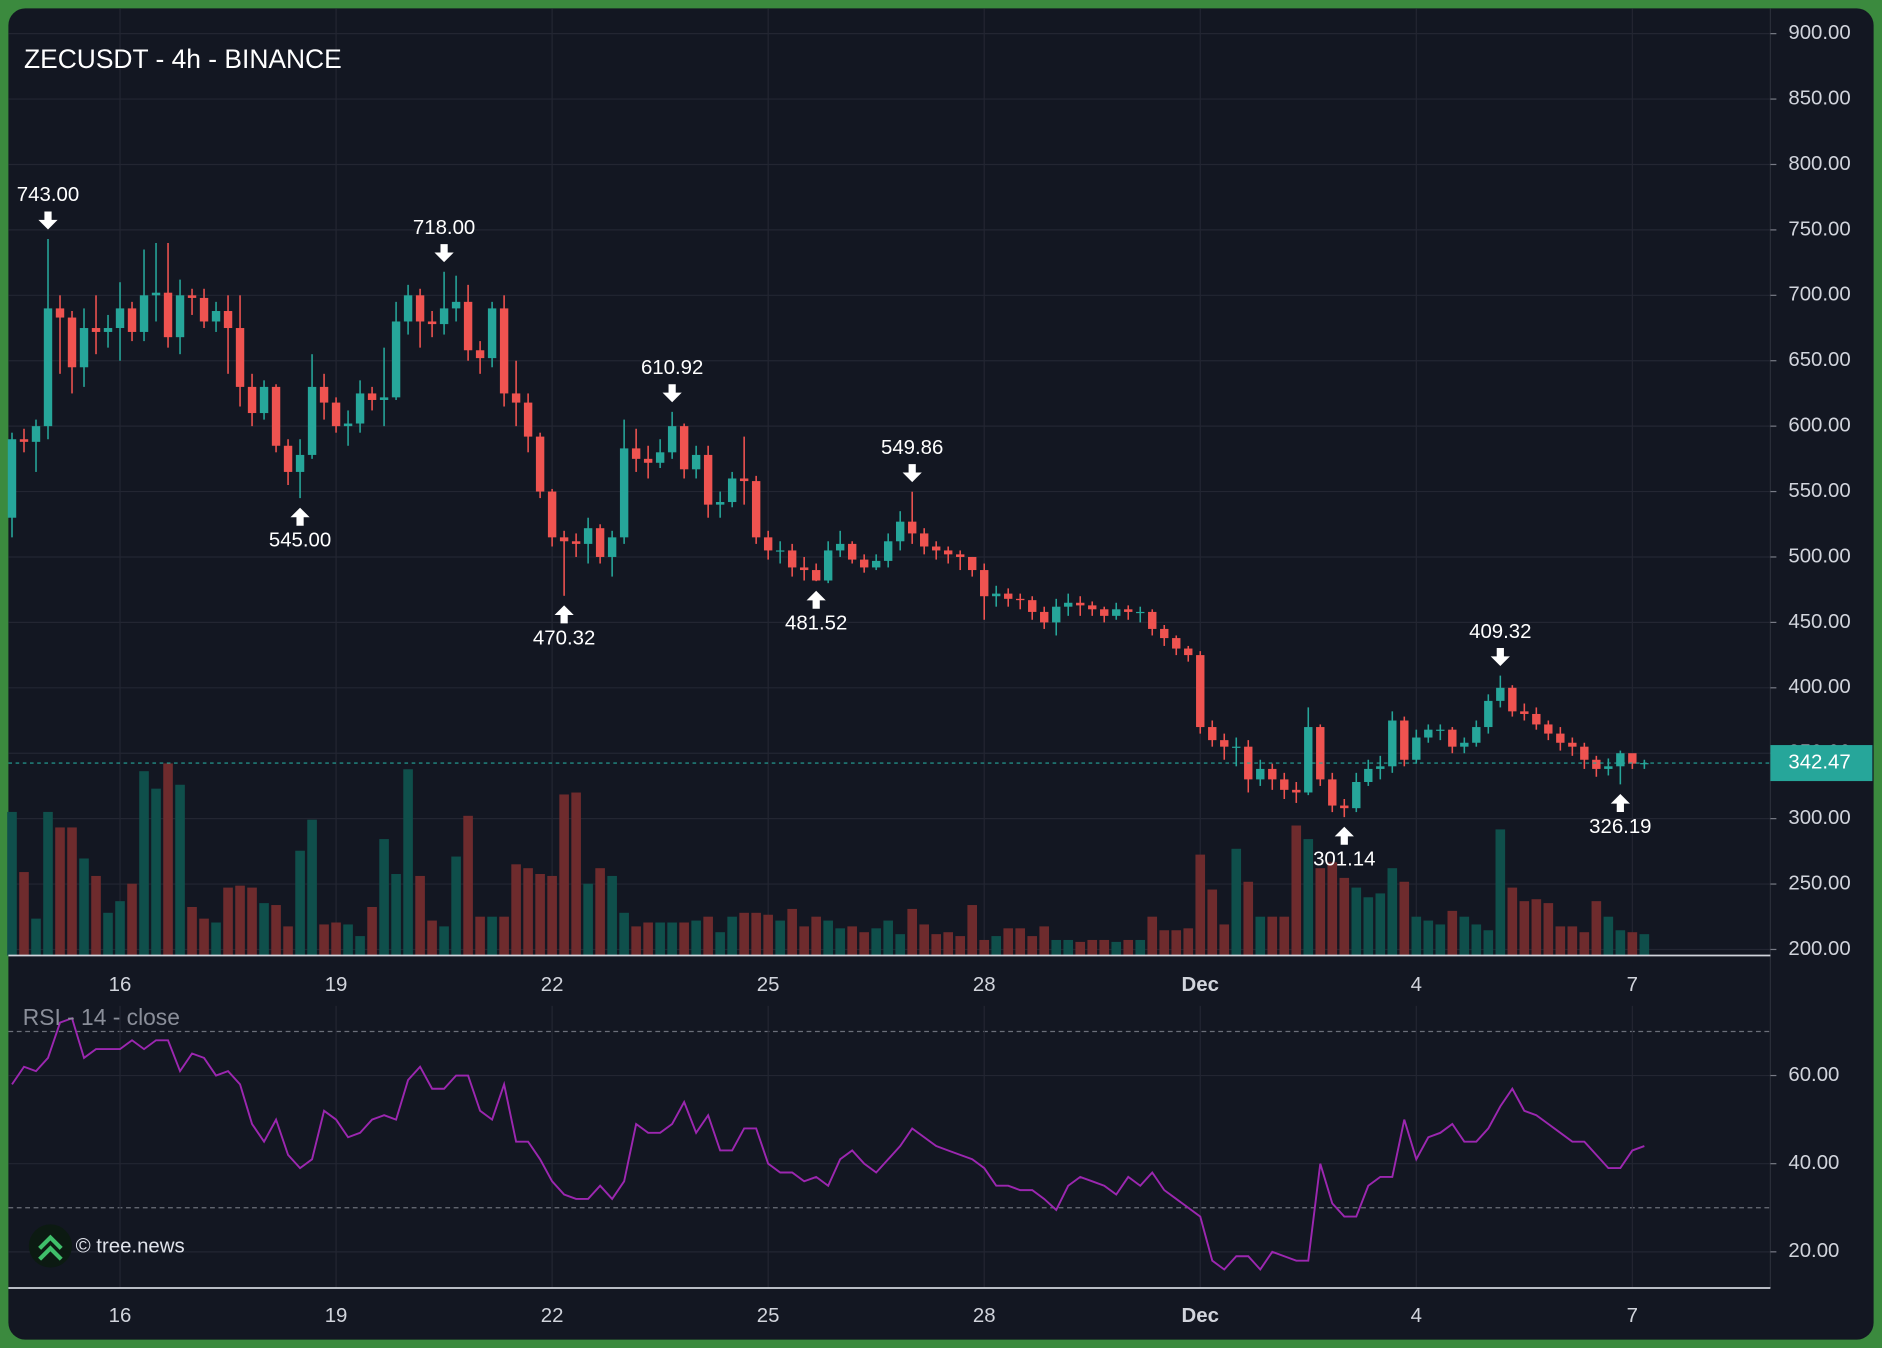 The image size is (1882, 1348). What do you see at coordinates (1819, 883) in the screenshot?
I see `y-tick-label: 250.00` at bounding box center [1819, 883].